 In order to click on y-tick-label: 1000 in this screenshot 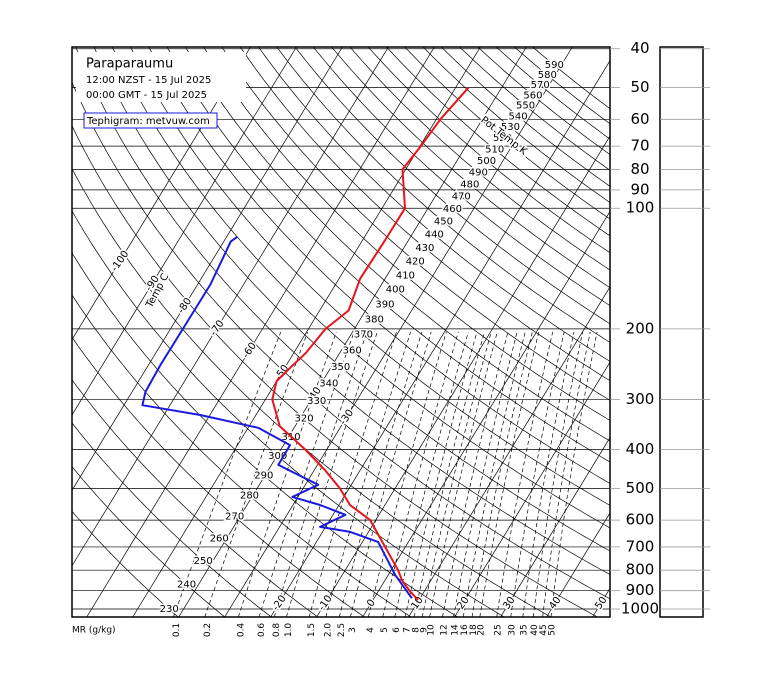, I will do `click(640, 609)`.